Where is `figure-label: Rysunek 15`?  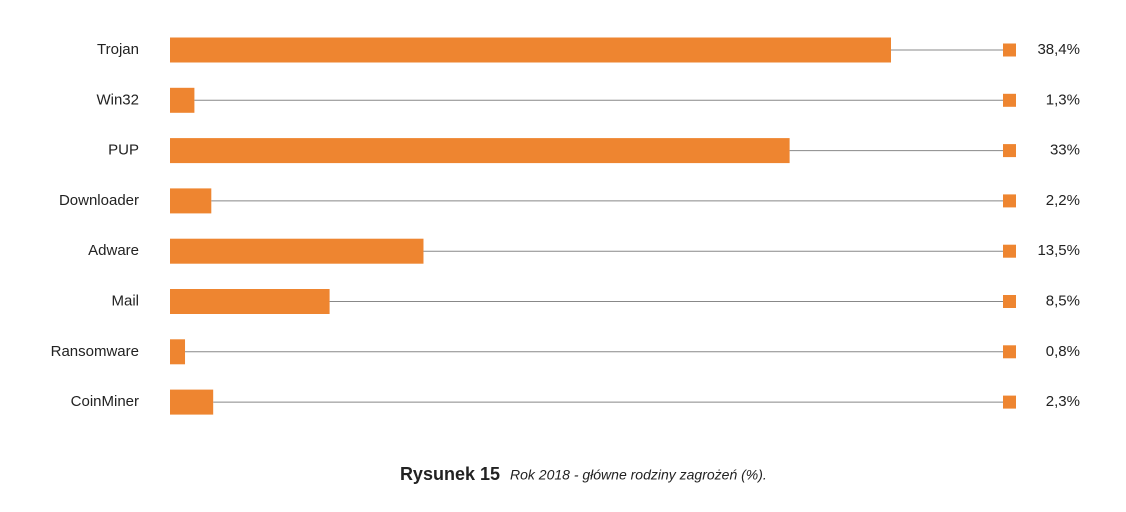
figure-label: Rysunek 15 is located at coordinates (450, 474).